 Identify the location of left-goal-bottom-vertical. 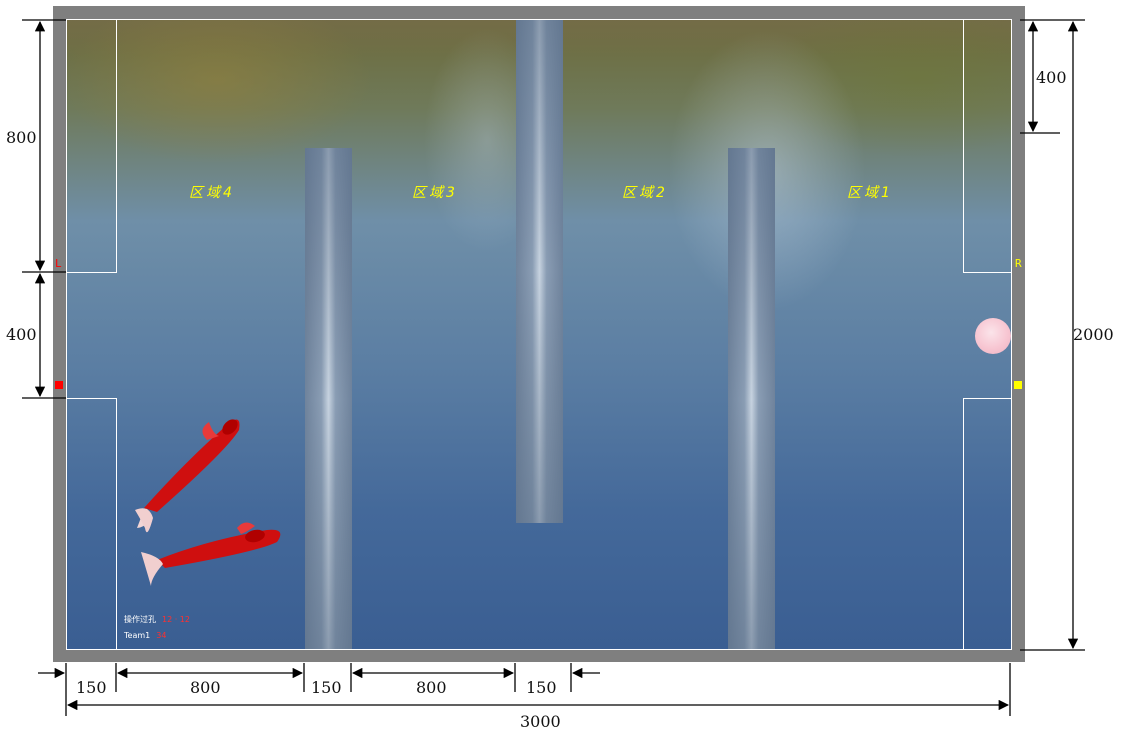
(116, 523).